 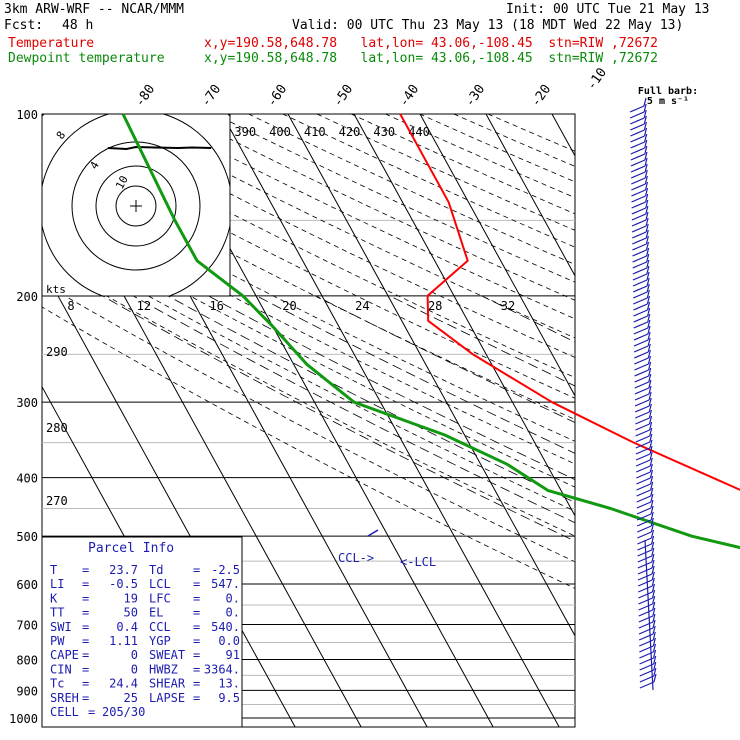 What do you see at coordinates (27, 479) in the screenshot?
I see `pressure-label: 400` at bounding box center [27, 479].